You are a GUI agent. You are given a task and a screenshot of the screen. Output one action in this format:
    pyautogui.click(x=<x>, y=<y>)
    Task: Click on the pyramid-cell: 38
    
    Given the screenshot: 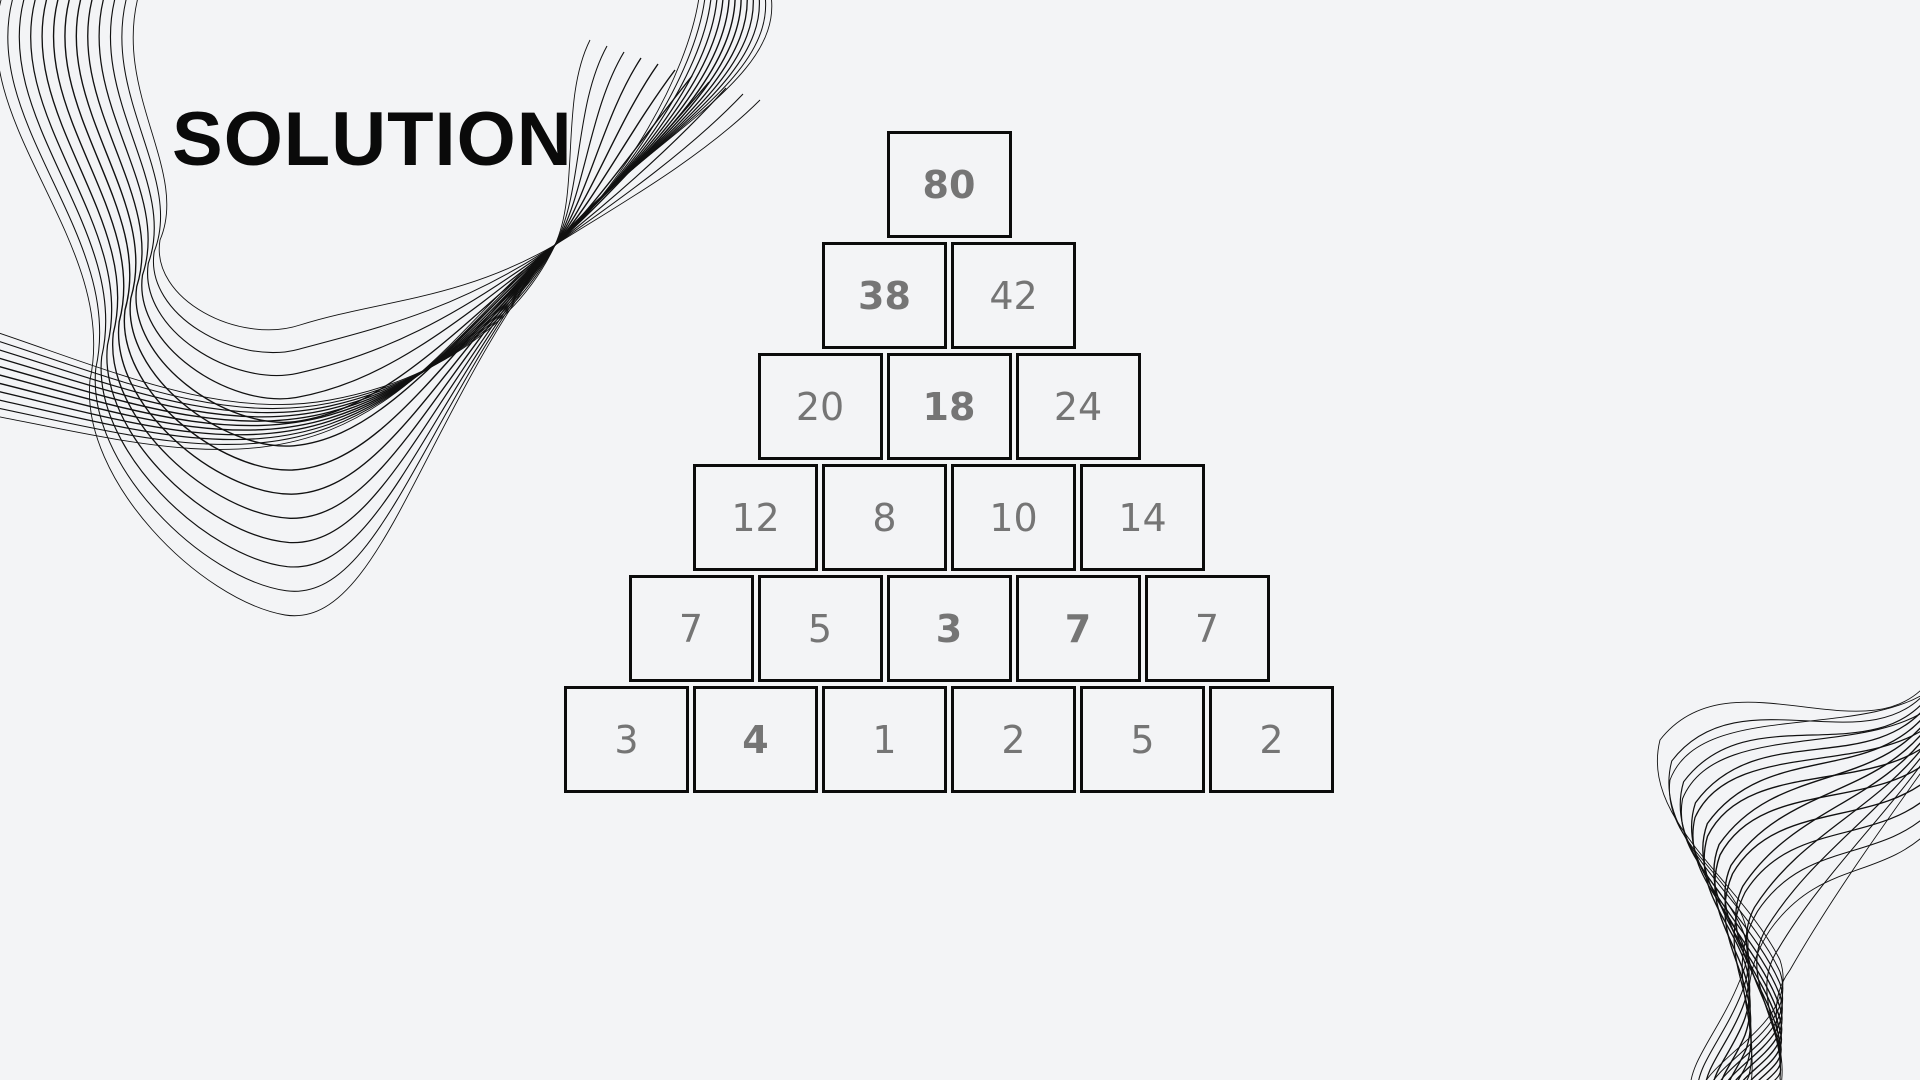 What is the action you would take?
    pyautogui.click(x=884, y=295)
    